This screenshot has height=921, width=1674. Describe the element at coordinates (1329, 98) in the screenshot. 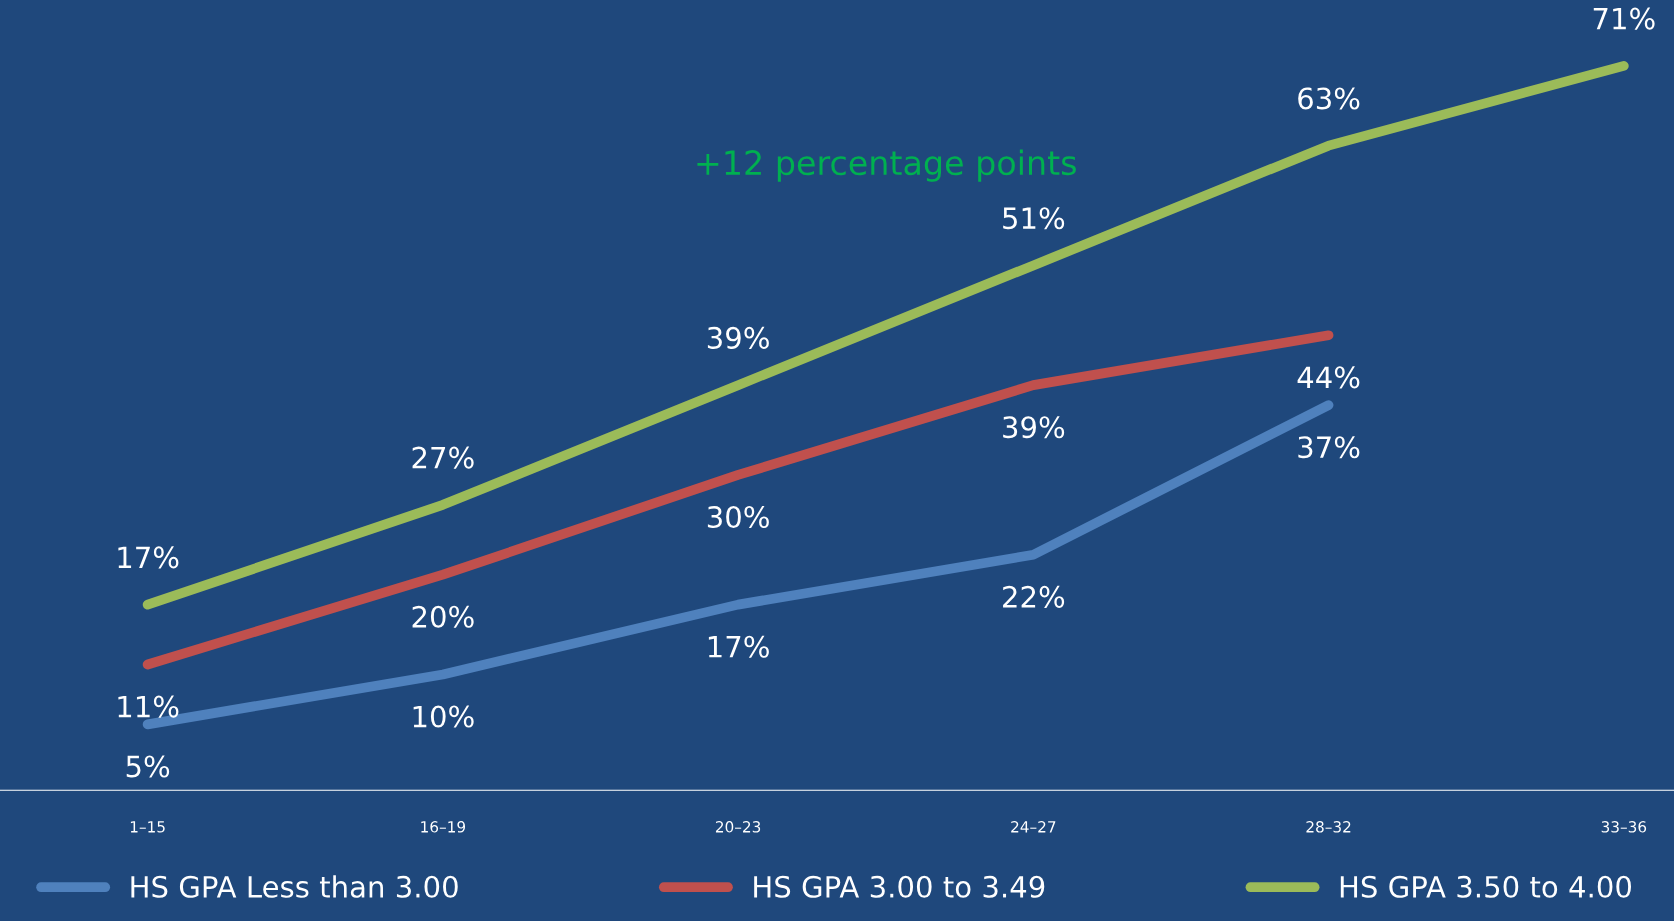

I see `data-label: 63%` at that location.